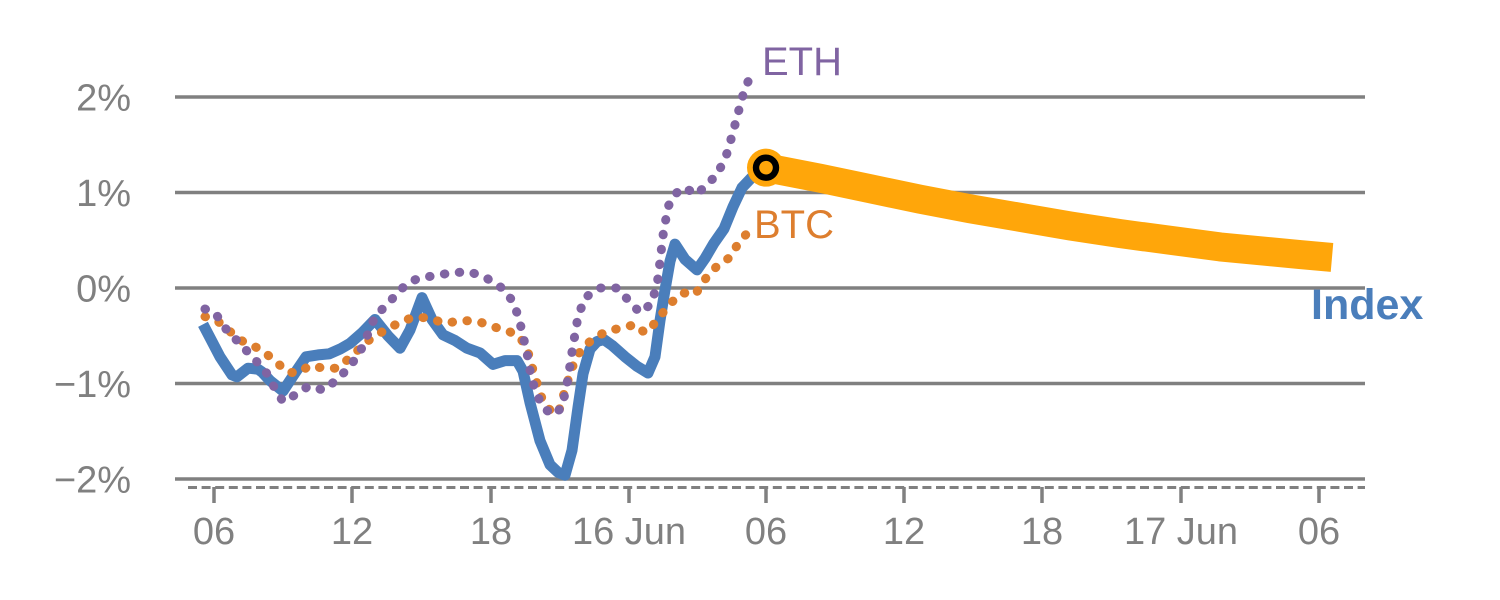  I want to click on current-point-marker, so click(766, 167).